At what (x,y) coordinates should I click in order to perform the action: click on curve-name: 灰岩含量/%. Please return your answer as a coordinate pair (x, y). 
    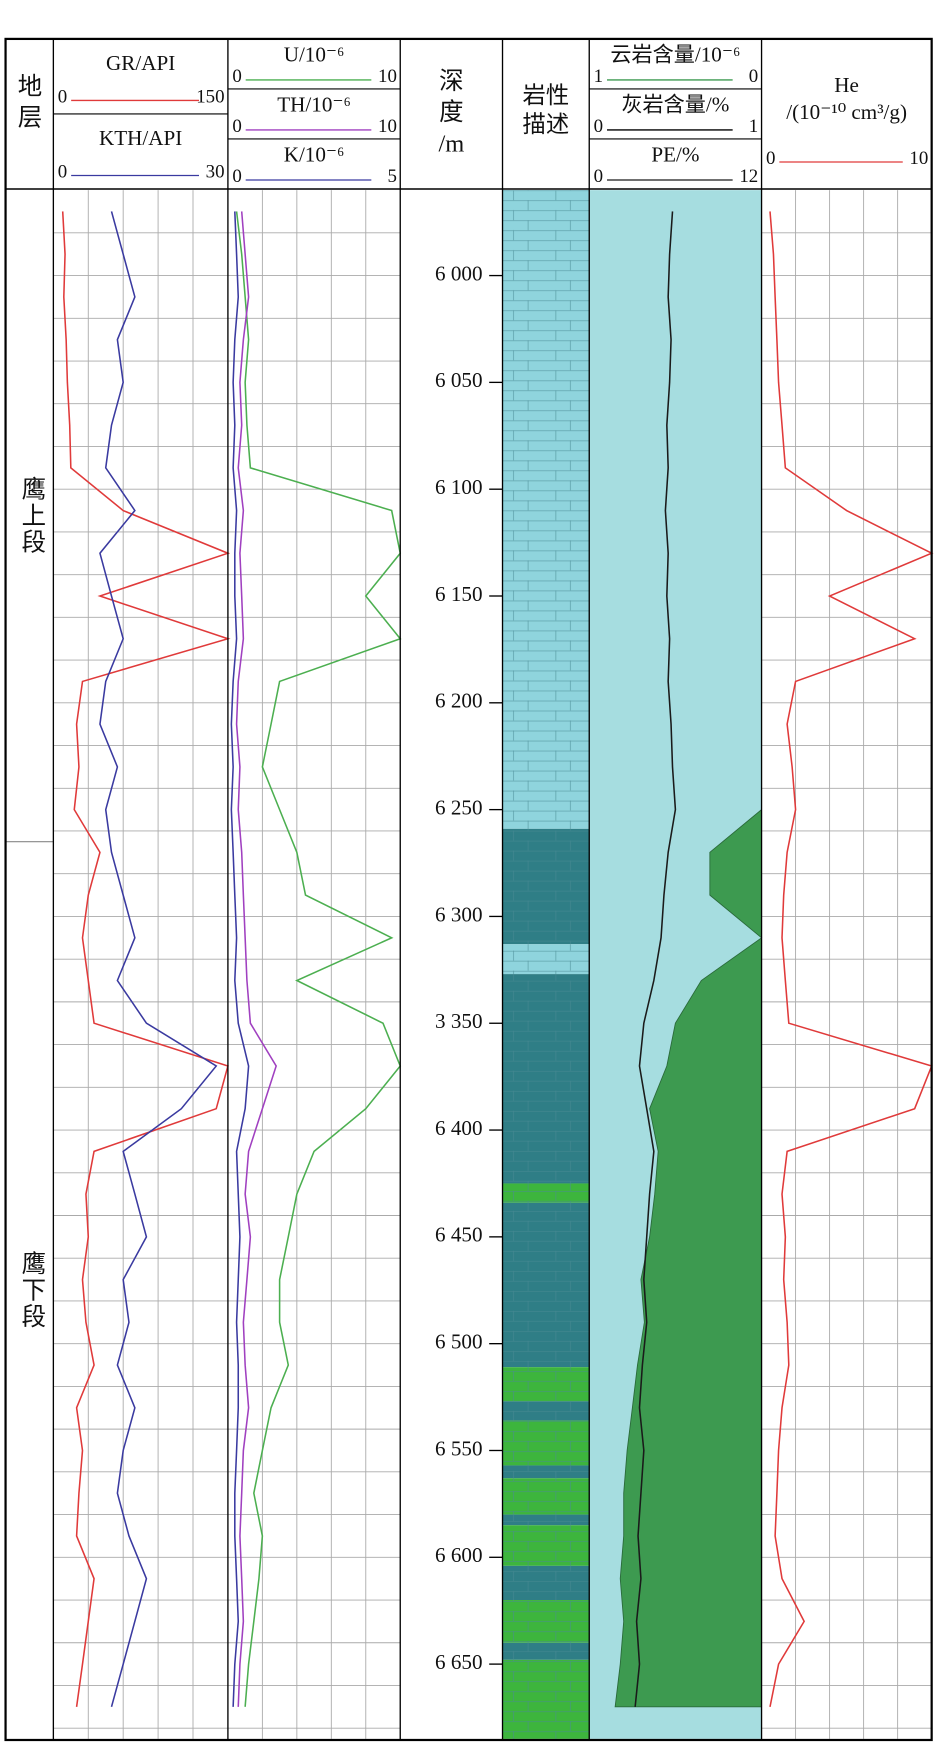
    Looking at the image, I should click on (675, 104).